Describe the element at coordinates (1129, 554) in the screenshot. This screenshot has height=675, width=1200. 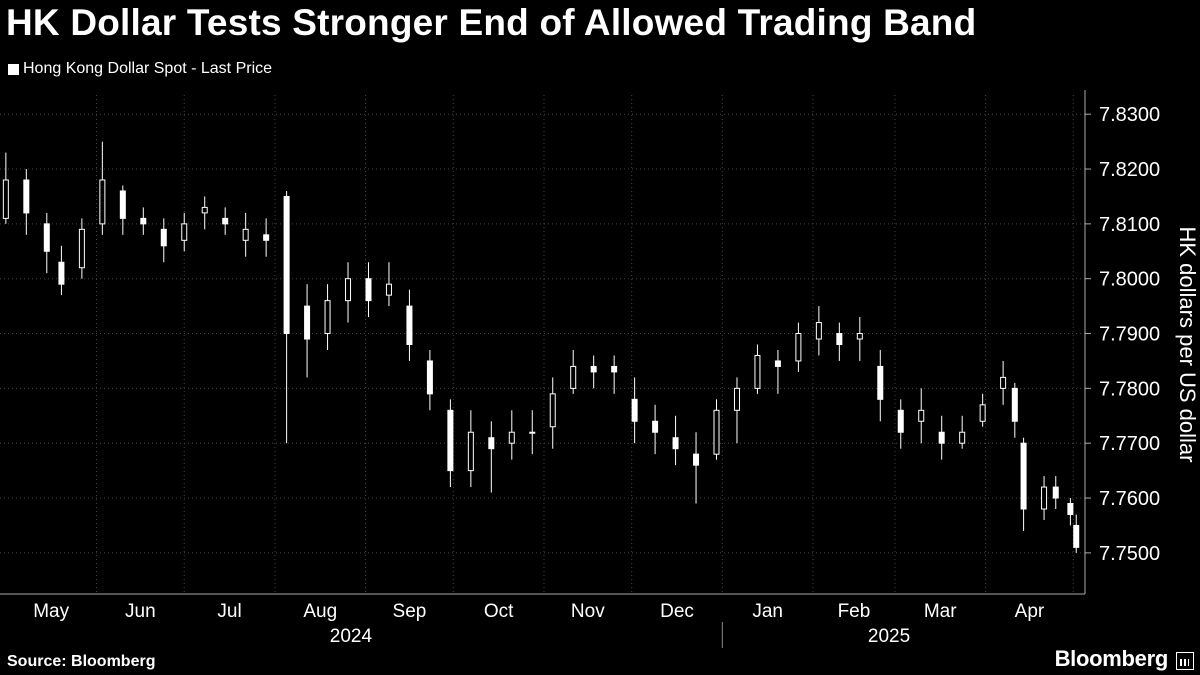
I see `y-tick-label: 7.7500` at that location.